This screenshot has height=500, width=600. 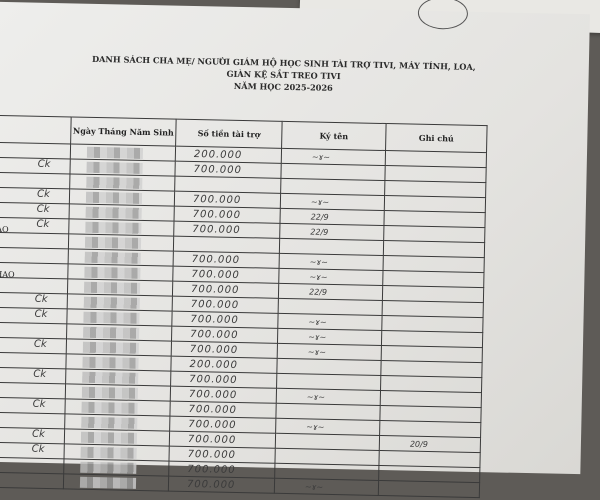 What do you see at coordinates (34, 270) in the screenshot?
I see `name-cell: HAO` at bounding box center [34, 270].